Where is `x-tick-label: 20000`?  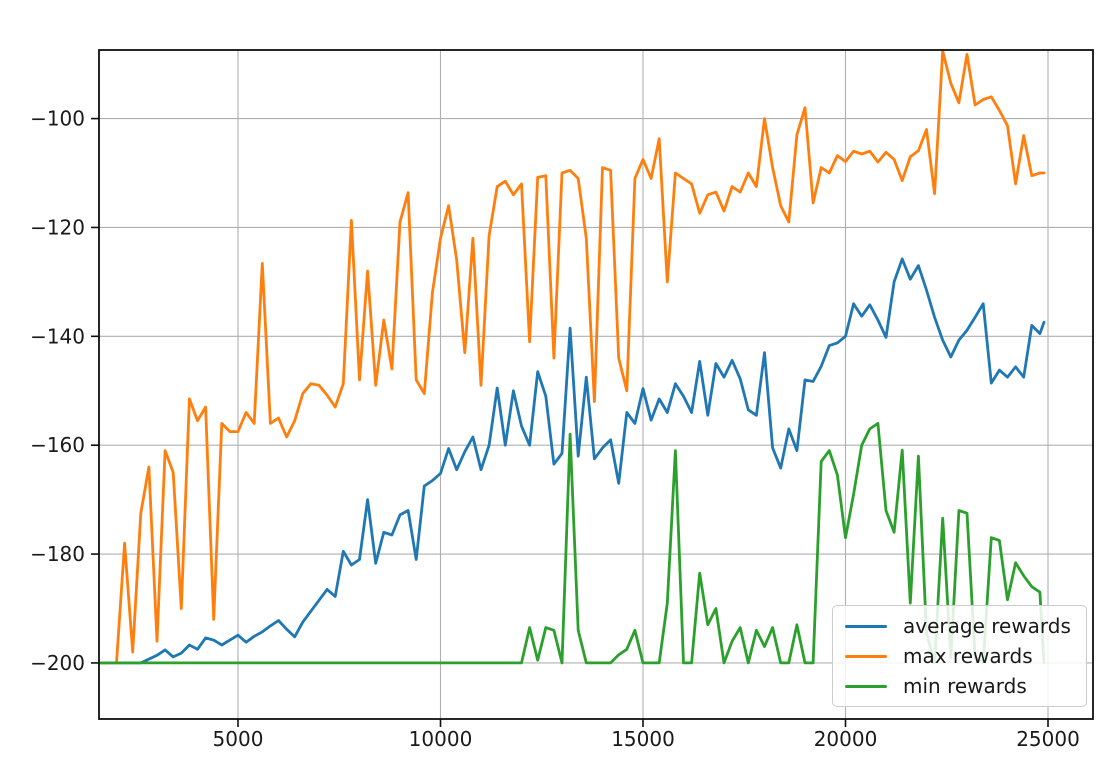
x-tick-label: 20000 is located at coordinates (846, 739).